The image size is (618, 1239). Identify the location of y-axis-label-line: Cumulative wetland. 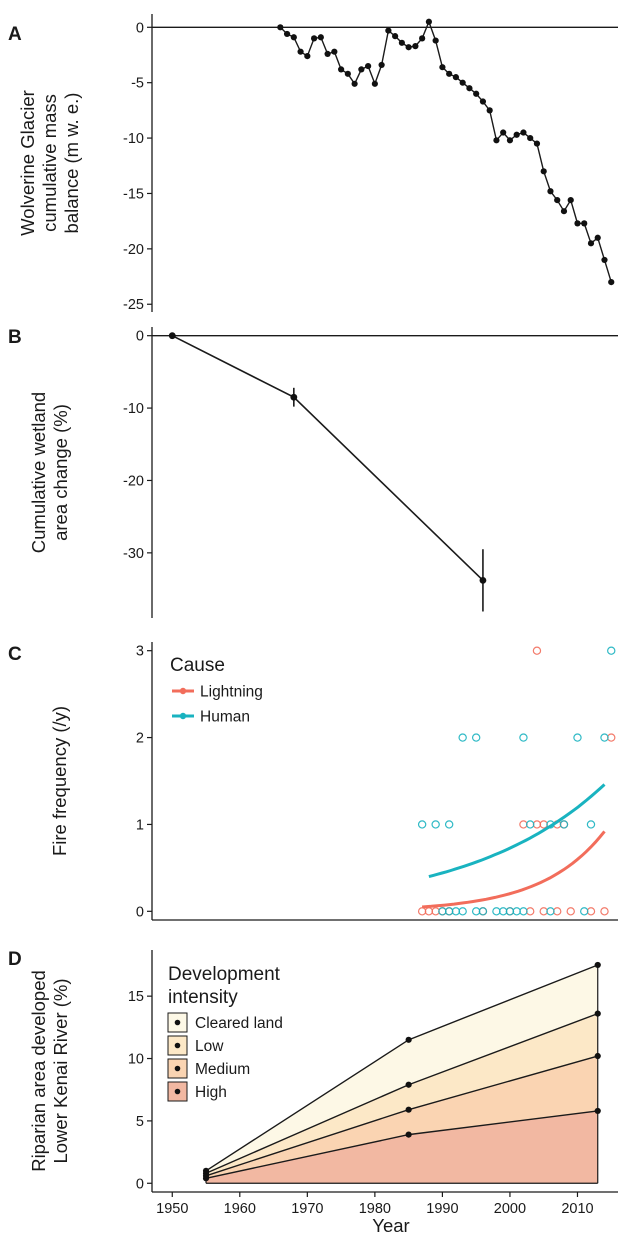
(38, 472).